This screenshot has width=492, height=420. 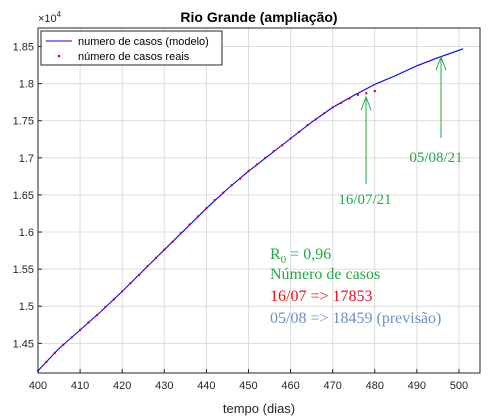 What do you see at coordinates (375, 386) in the screenshot?
I see `x-tick-label: 480` at bounding box center [375, 386].